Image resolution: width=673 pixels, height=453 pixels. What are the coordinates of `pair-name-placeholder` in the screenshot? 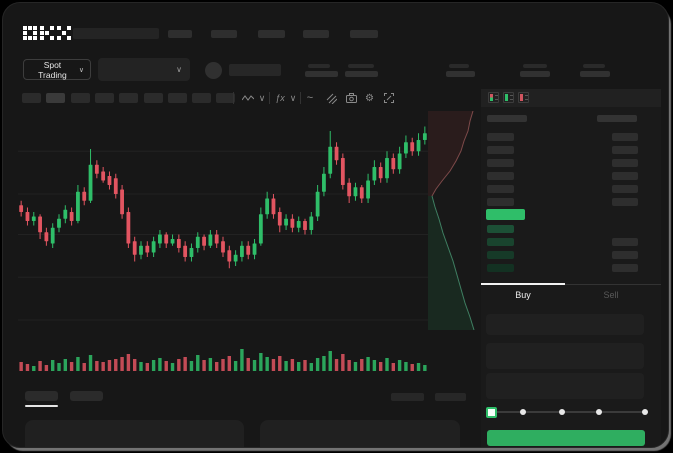 It's located at (255, 70).